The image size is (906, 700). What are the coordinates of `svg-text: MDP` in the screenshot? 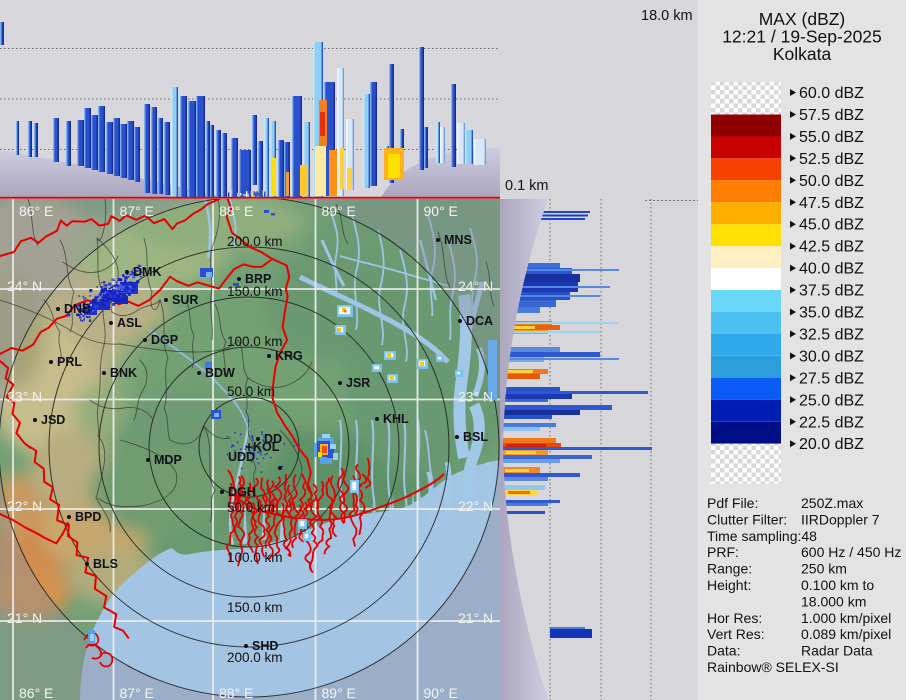 It's located at (168, 460).